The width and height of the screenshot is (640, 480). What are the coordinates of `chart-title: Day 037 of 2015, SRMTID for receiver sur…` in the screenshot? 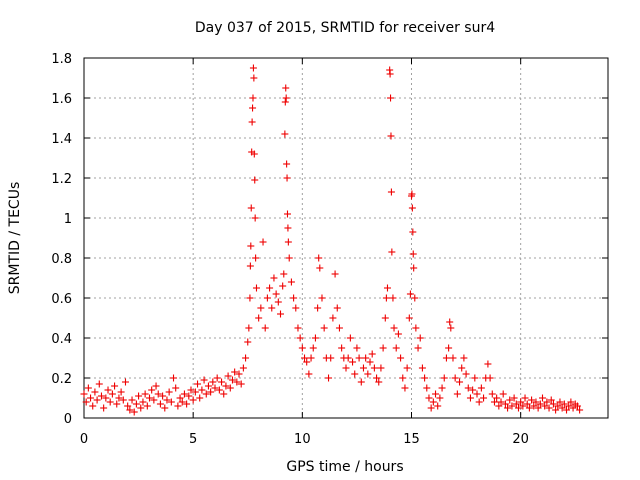 It's located at (345, 28).